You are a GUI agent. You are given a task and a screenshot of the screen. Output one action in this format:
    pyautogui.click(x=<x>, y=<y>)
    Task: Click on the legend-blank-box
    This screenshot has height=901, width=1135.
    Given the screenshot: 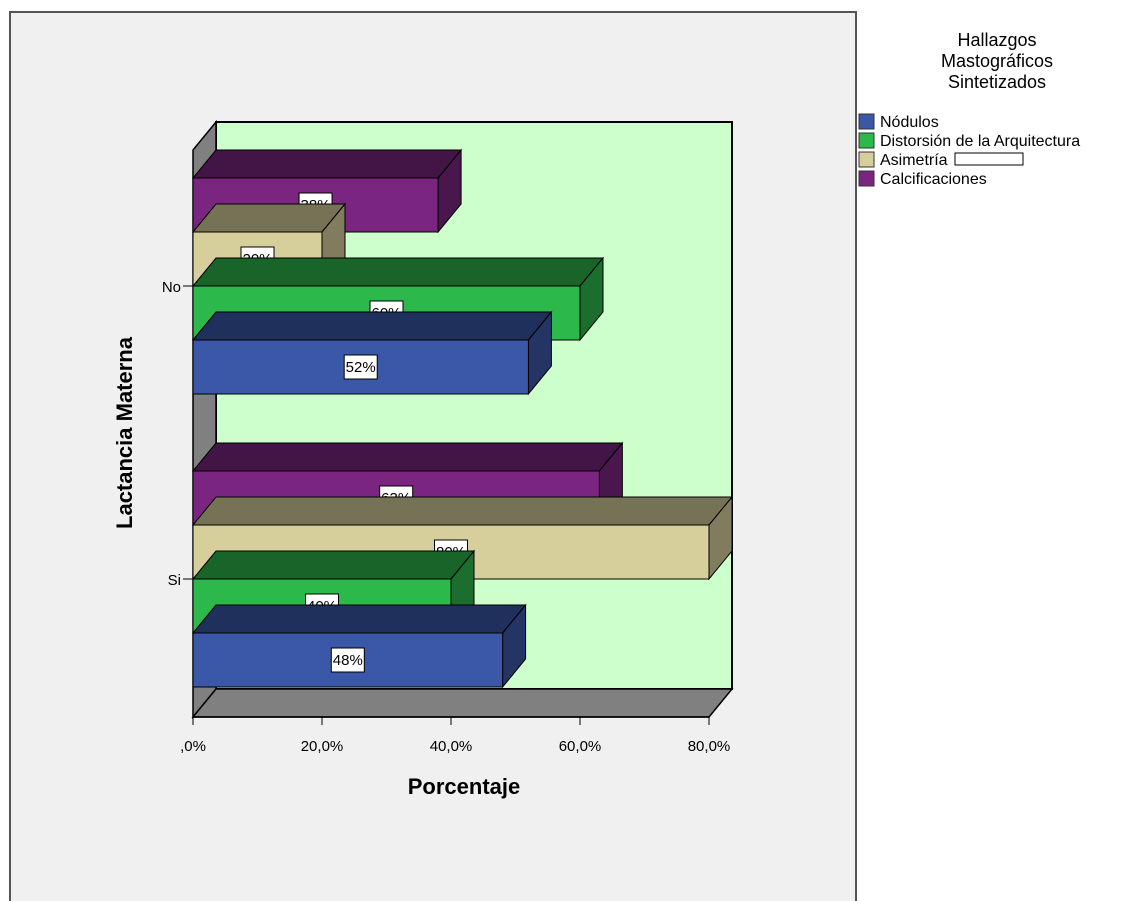 What is the action you would take?
    pyautogui.click(x=989, y=159)
    